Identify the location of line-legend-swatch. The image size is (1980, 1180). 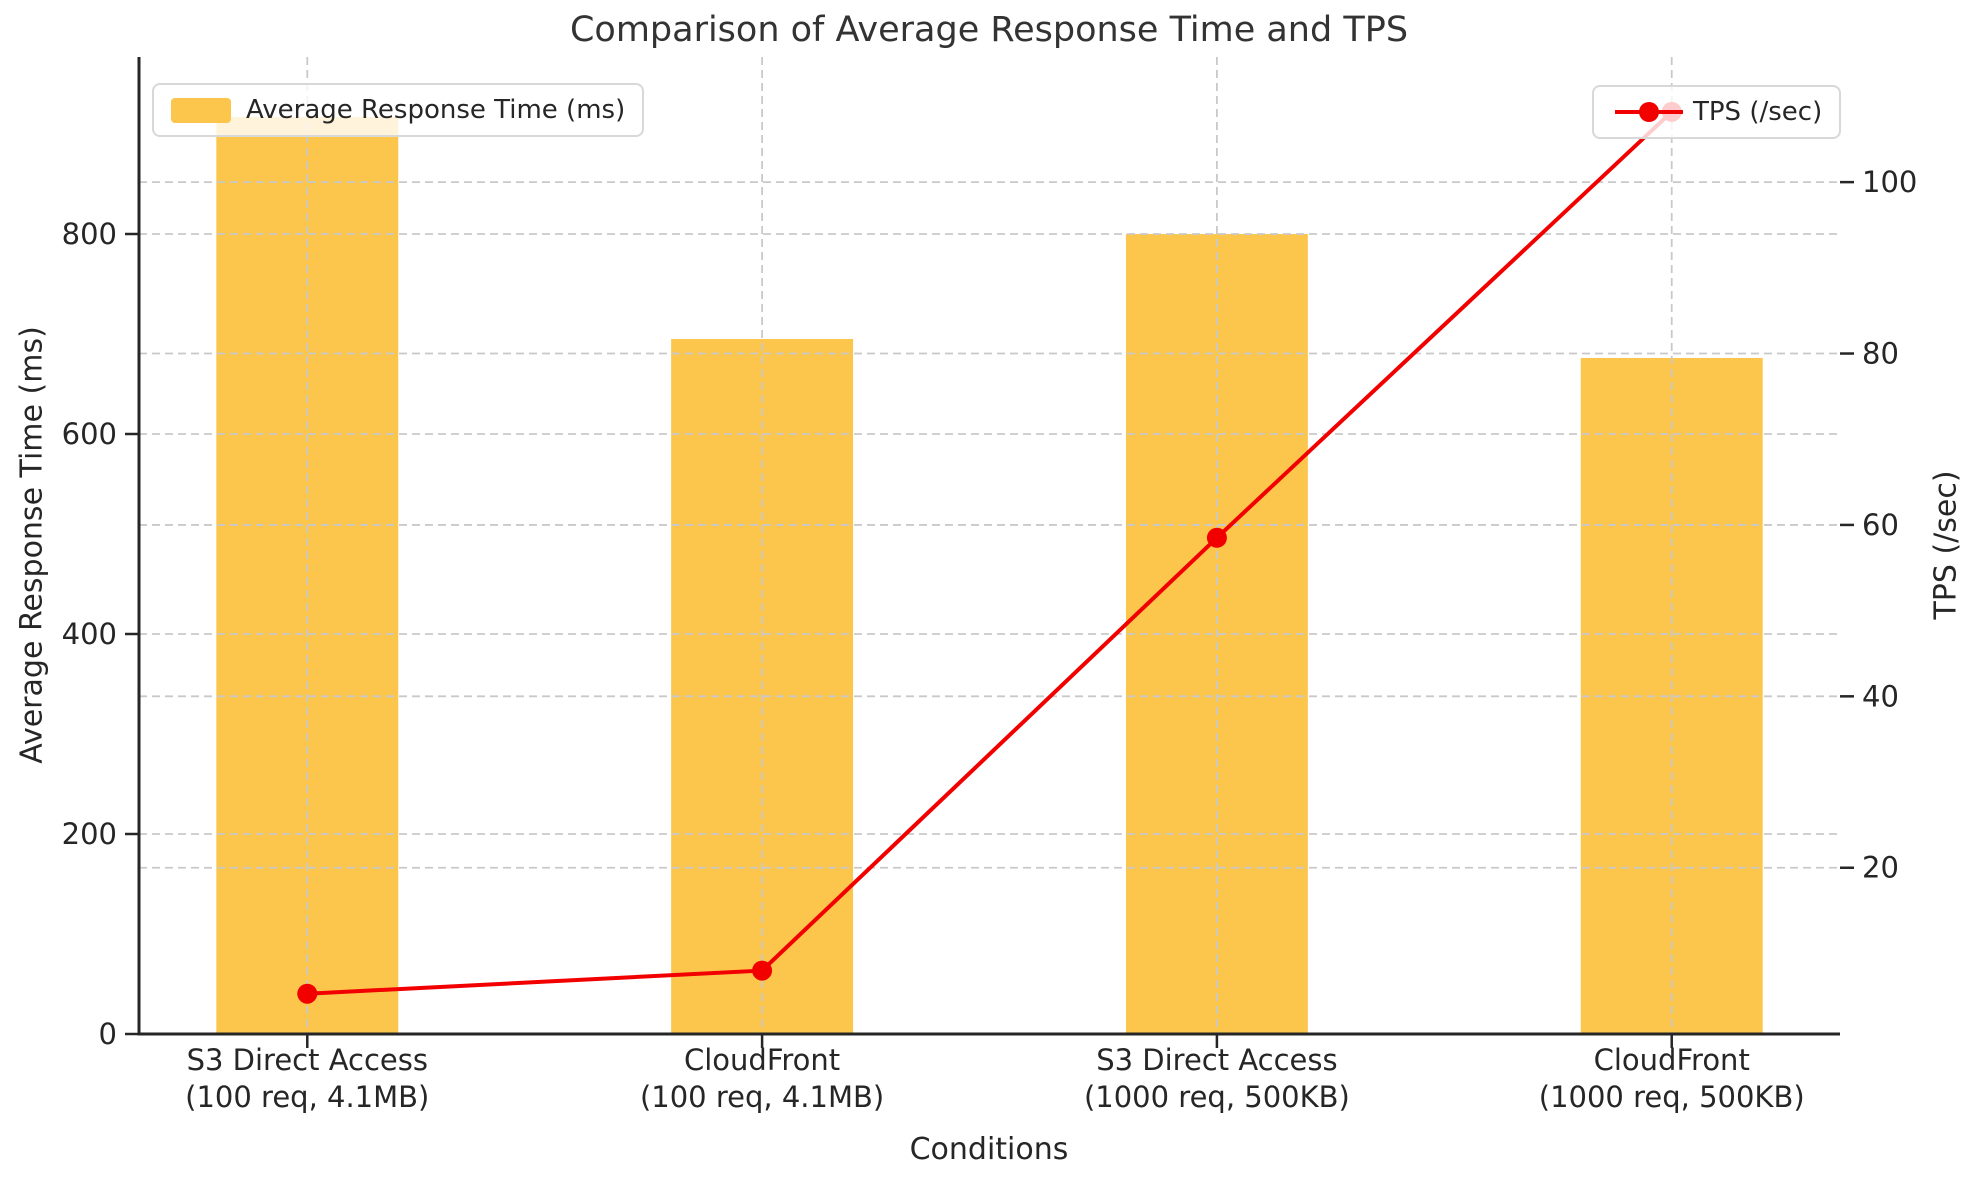
(1649, 112).